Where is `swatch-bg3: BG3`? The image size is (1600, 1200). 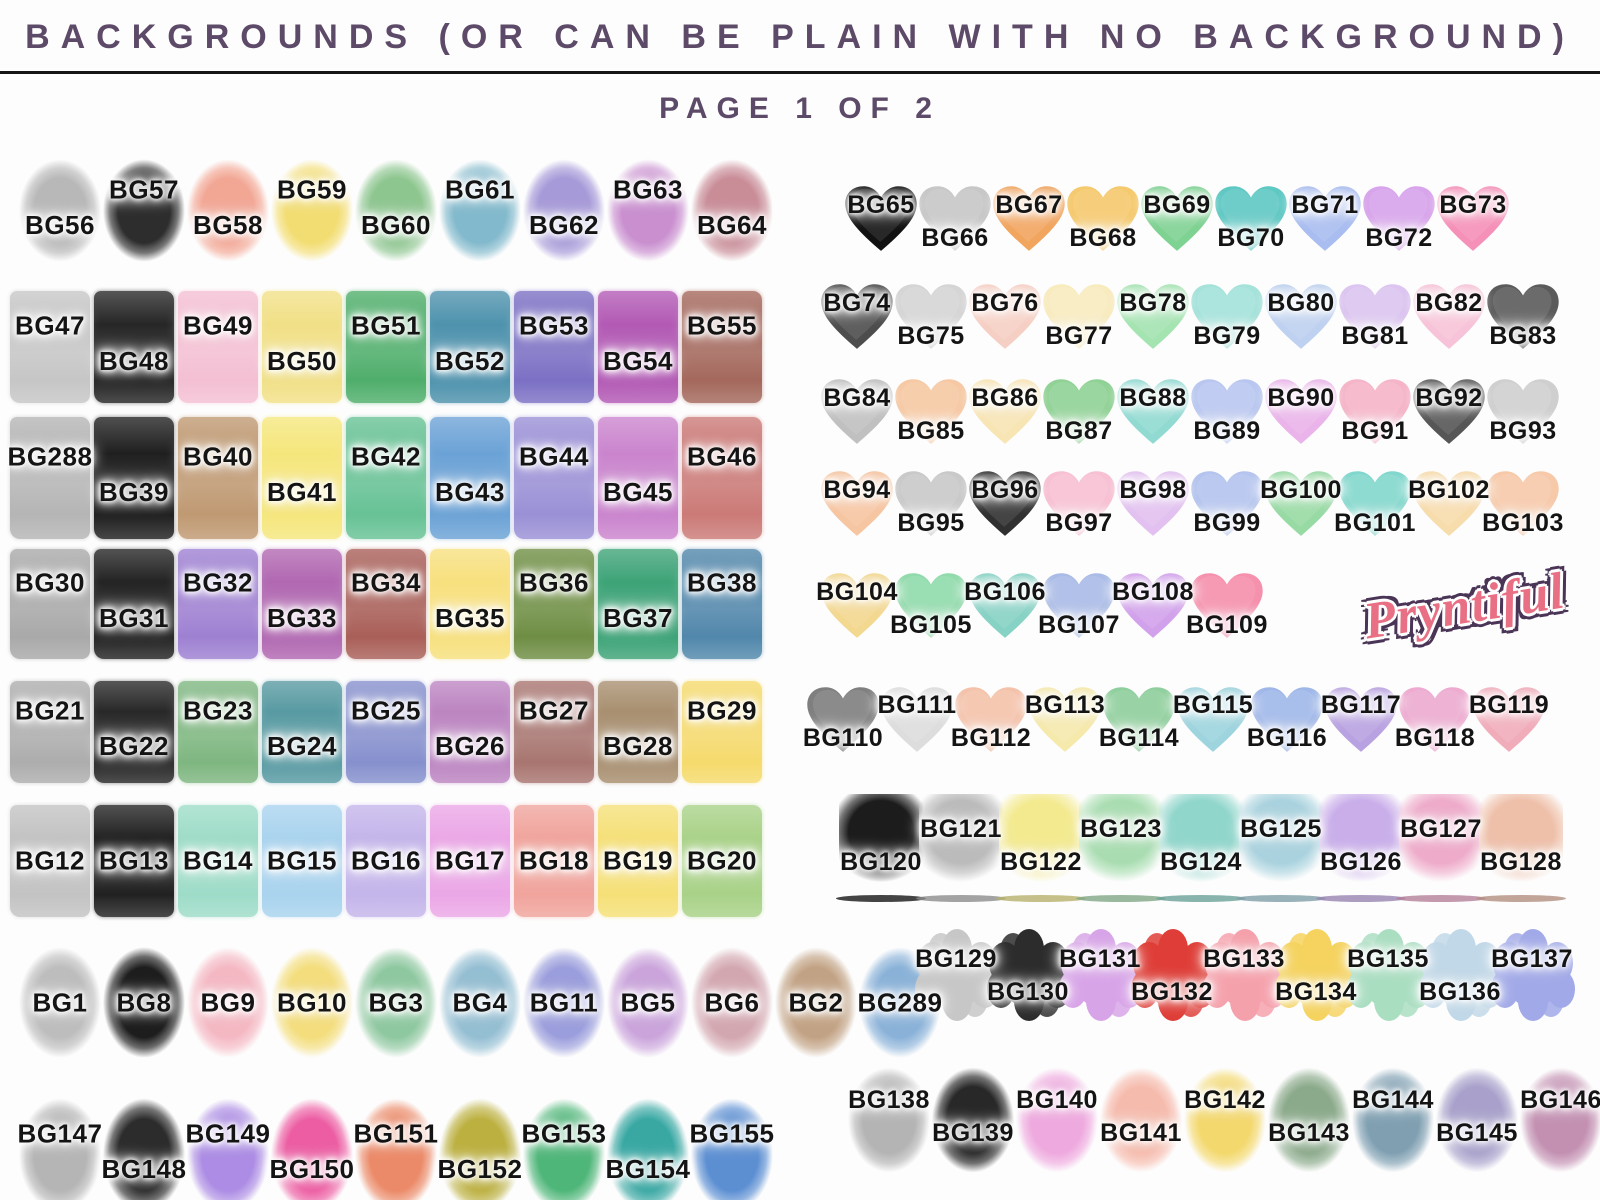 swatch-bg3: BG3 is located at coordinates (396, 1002).